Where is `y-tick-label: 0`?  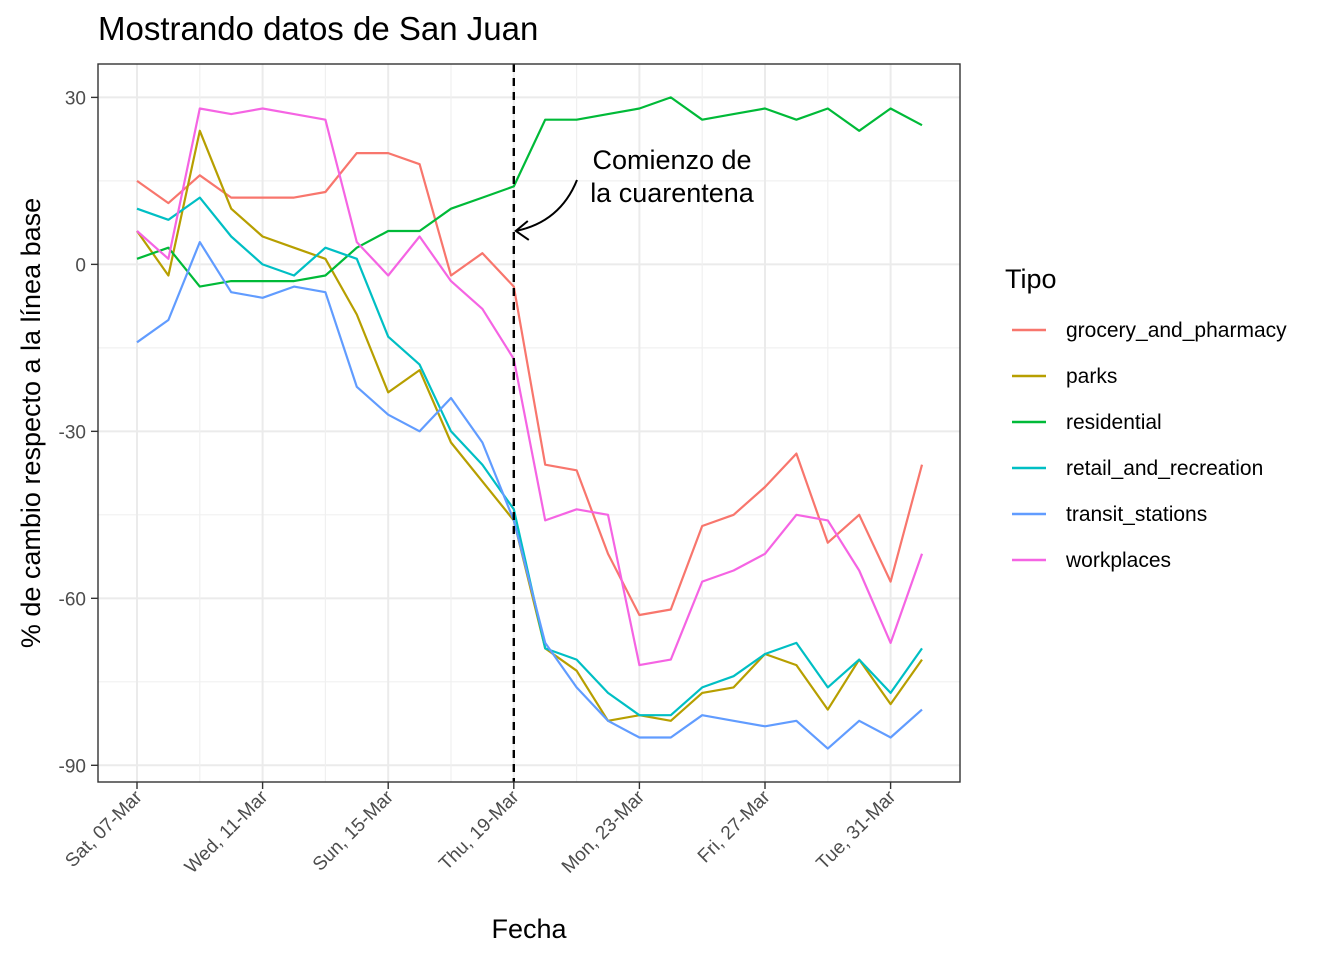 y-tick-label: 0 is located at coordinates (80, 265).